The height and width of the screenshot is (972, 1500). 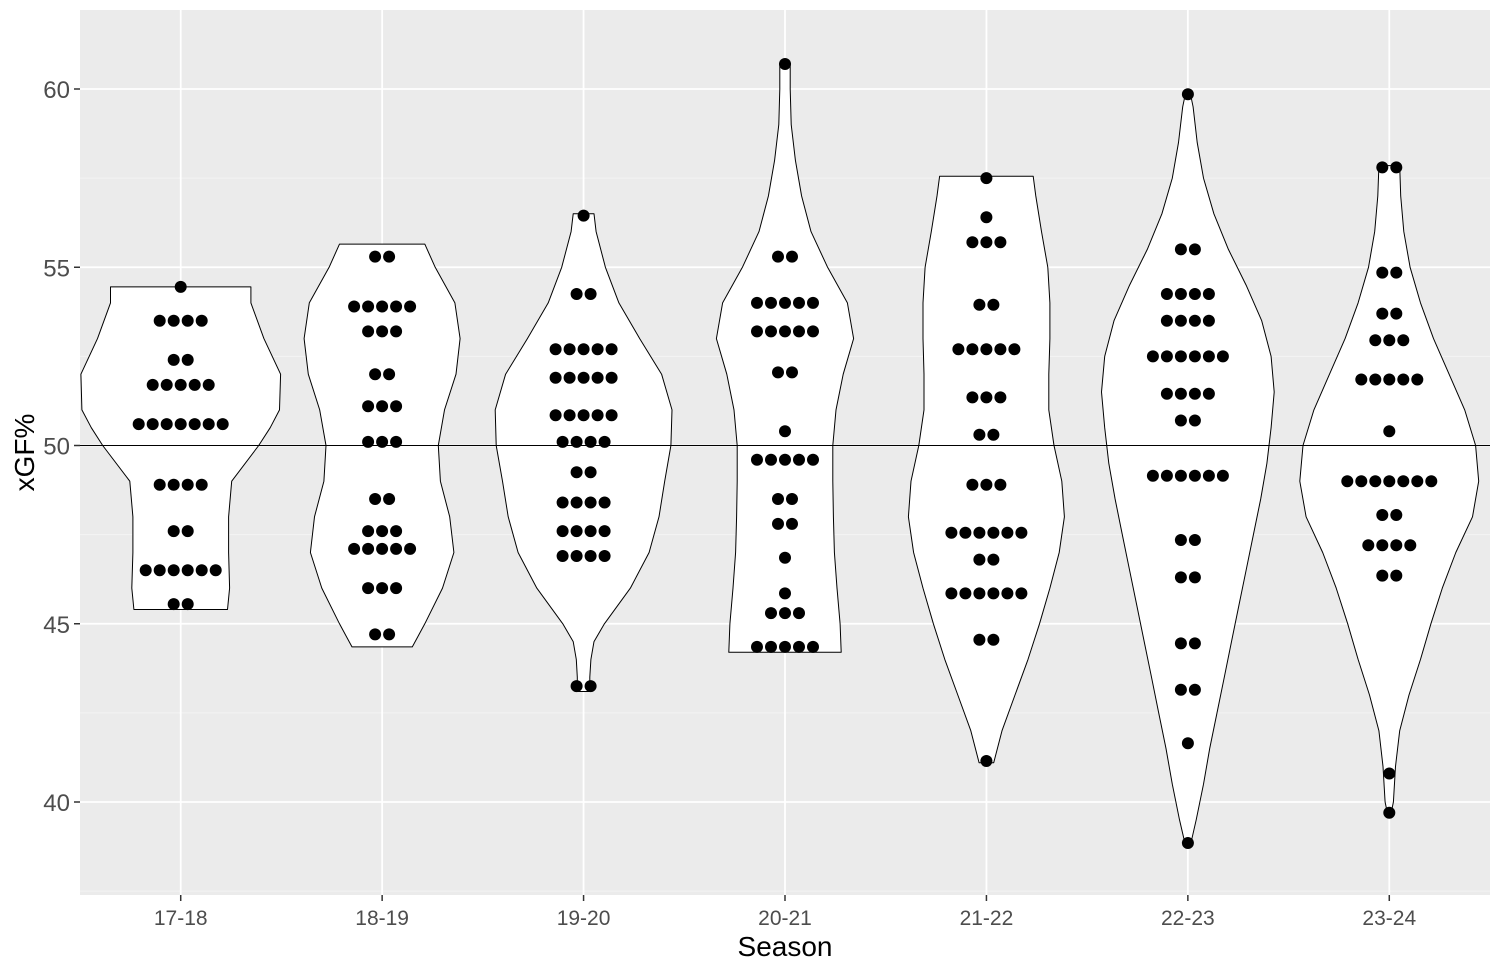 I want to click on x-axis: 17-18 18-19 19-20 20-21 21-22 22-23 23-24, so click(x=785, y=912).